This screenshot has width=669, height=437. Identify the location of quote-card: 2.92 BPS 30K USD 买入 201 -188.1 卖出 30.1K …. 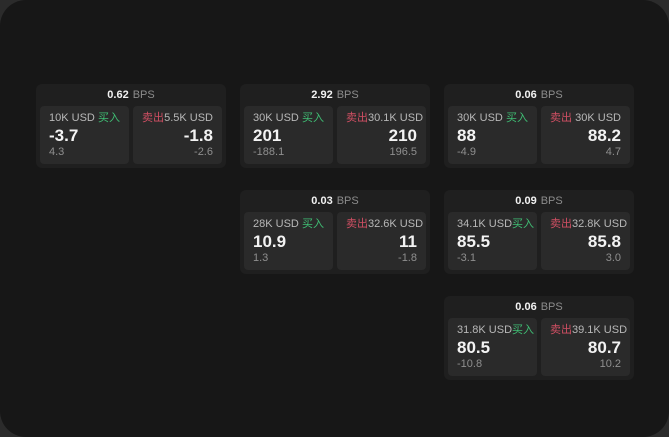
(335, 126).